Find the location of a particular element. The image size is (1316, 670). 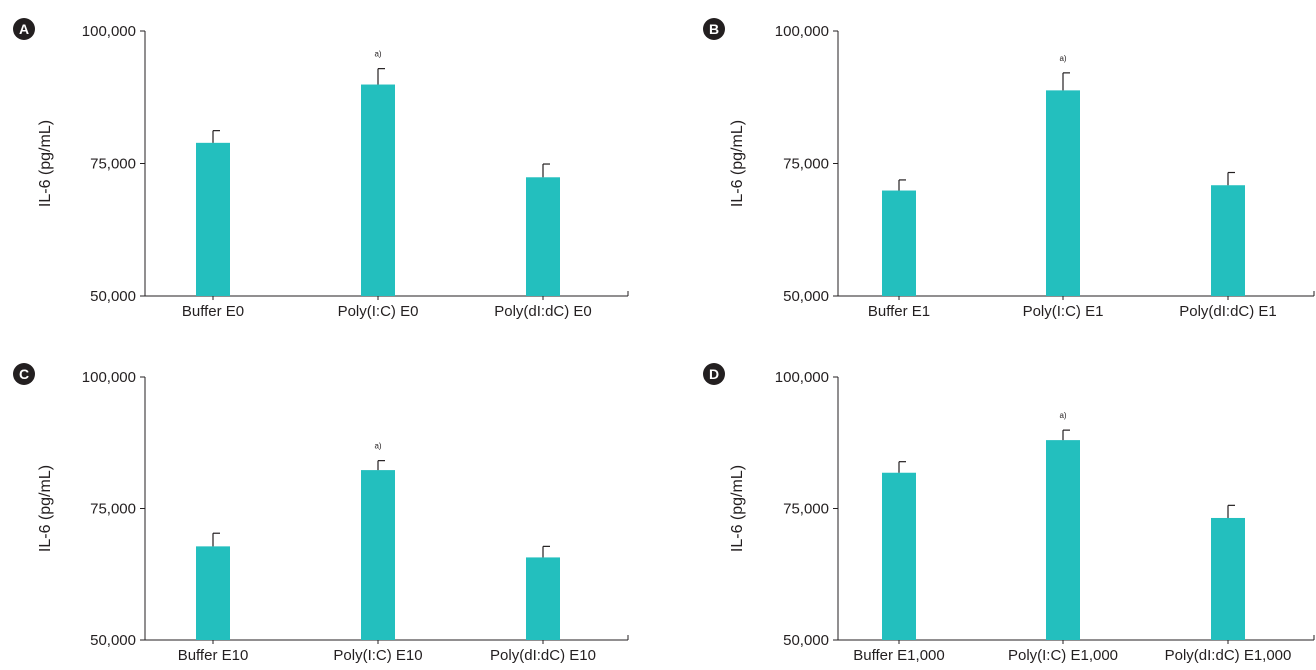

panel-b-category-label: Poly(I:C) E1 is located at coordinates (1063, 311).